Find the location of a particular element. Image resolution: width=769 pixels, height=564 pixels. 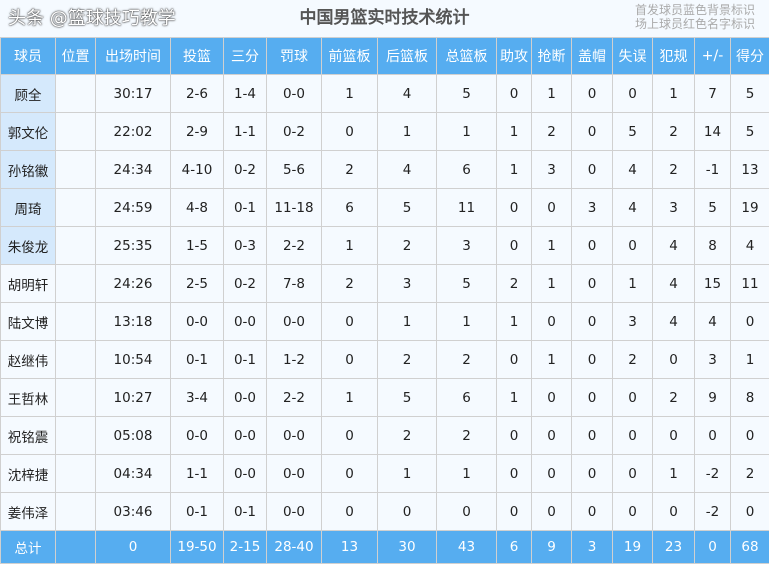

column-header: +/- is located at coordinates (713, 56).